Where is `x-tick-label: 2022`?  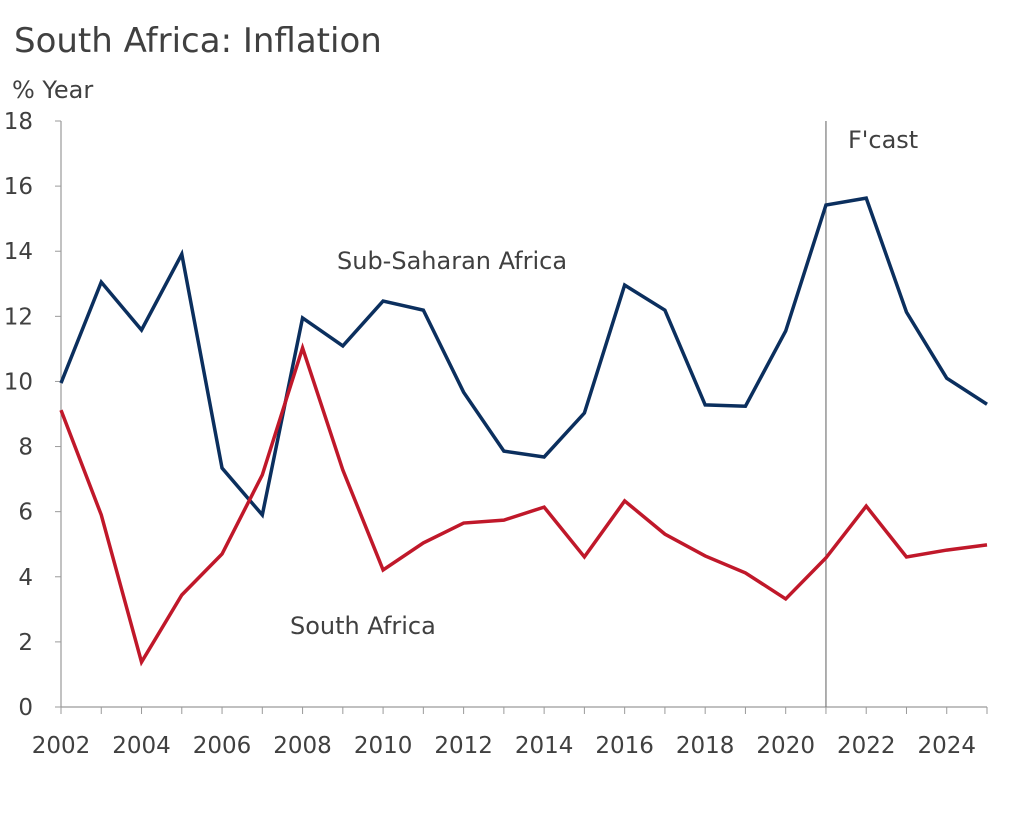 x-tick-label: 2022 is located at coordinates (866, 746).